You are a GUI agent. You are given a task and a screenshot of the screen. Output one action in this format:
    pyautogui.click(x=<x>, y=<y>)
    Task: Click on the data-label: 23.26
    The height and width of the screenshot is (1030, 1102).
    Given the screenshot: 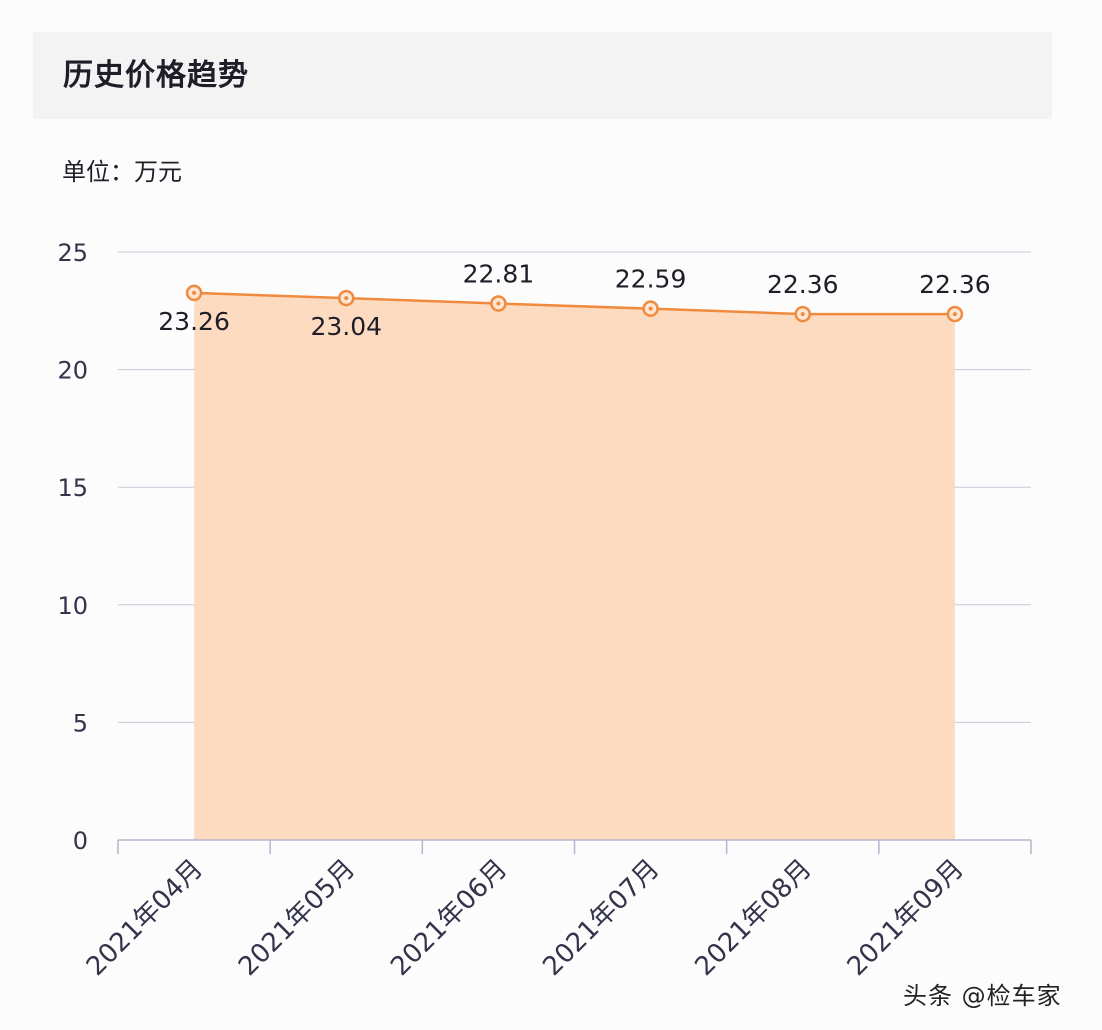 What is the action you would take?
    pyautogui.click(x=194, y=321)
    